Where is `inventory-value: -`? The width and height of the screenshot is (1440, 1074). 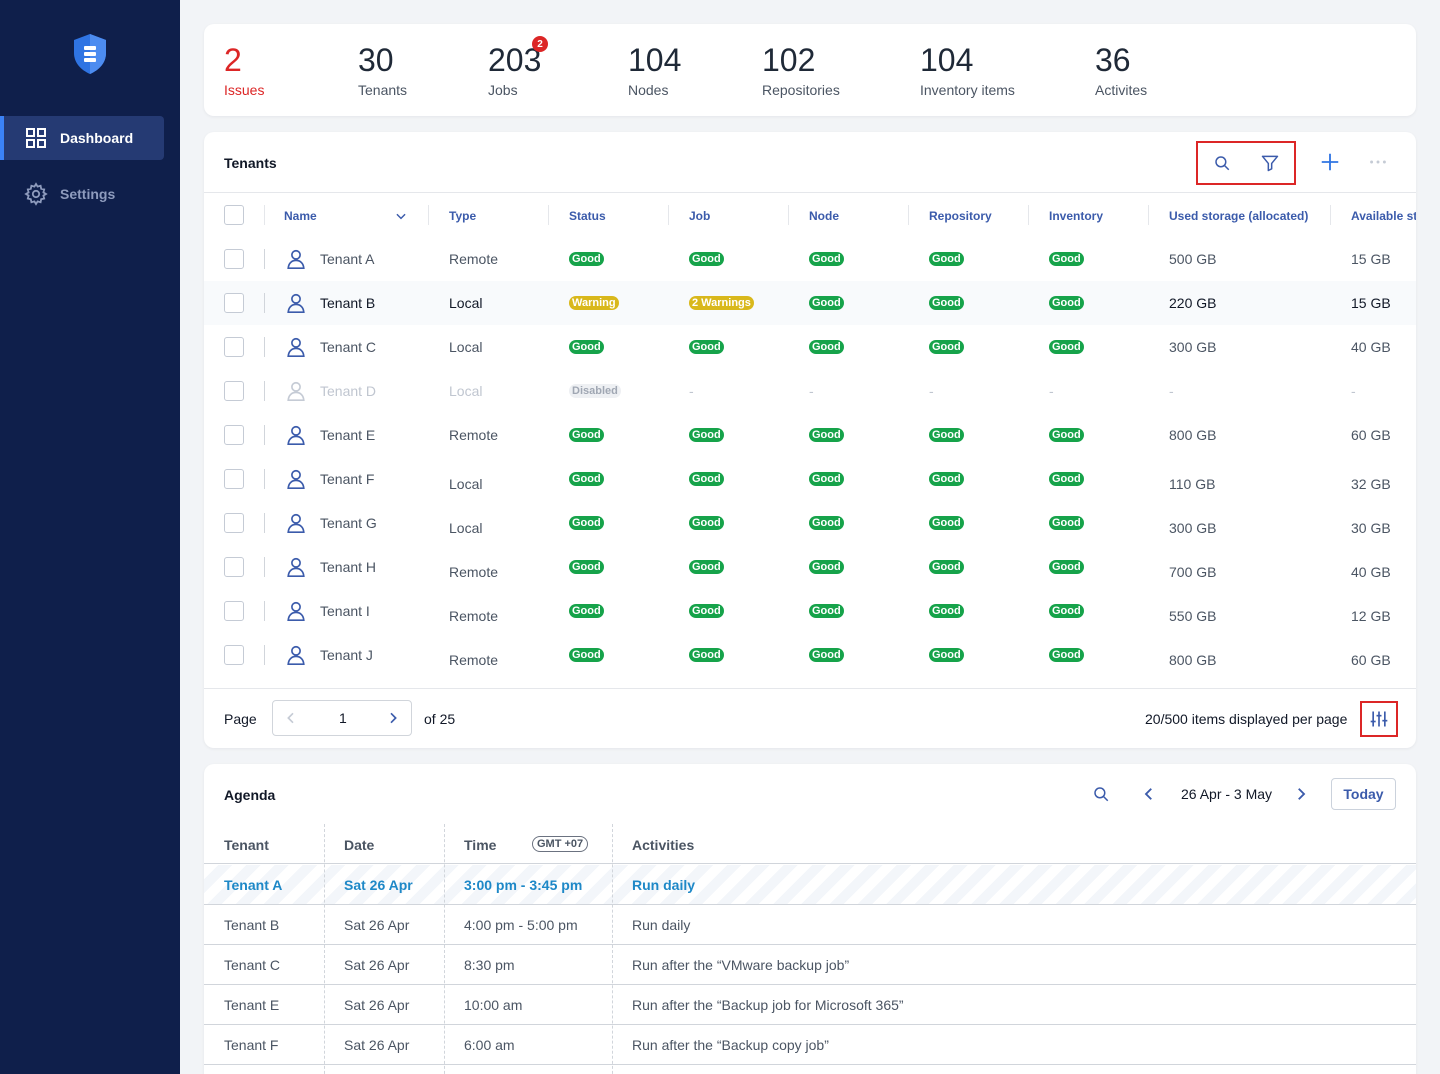 inventory-value: - is located at coordinates (1051, 391).